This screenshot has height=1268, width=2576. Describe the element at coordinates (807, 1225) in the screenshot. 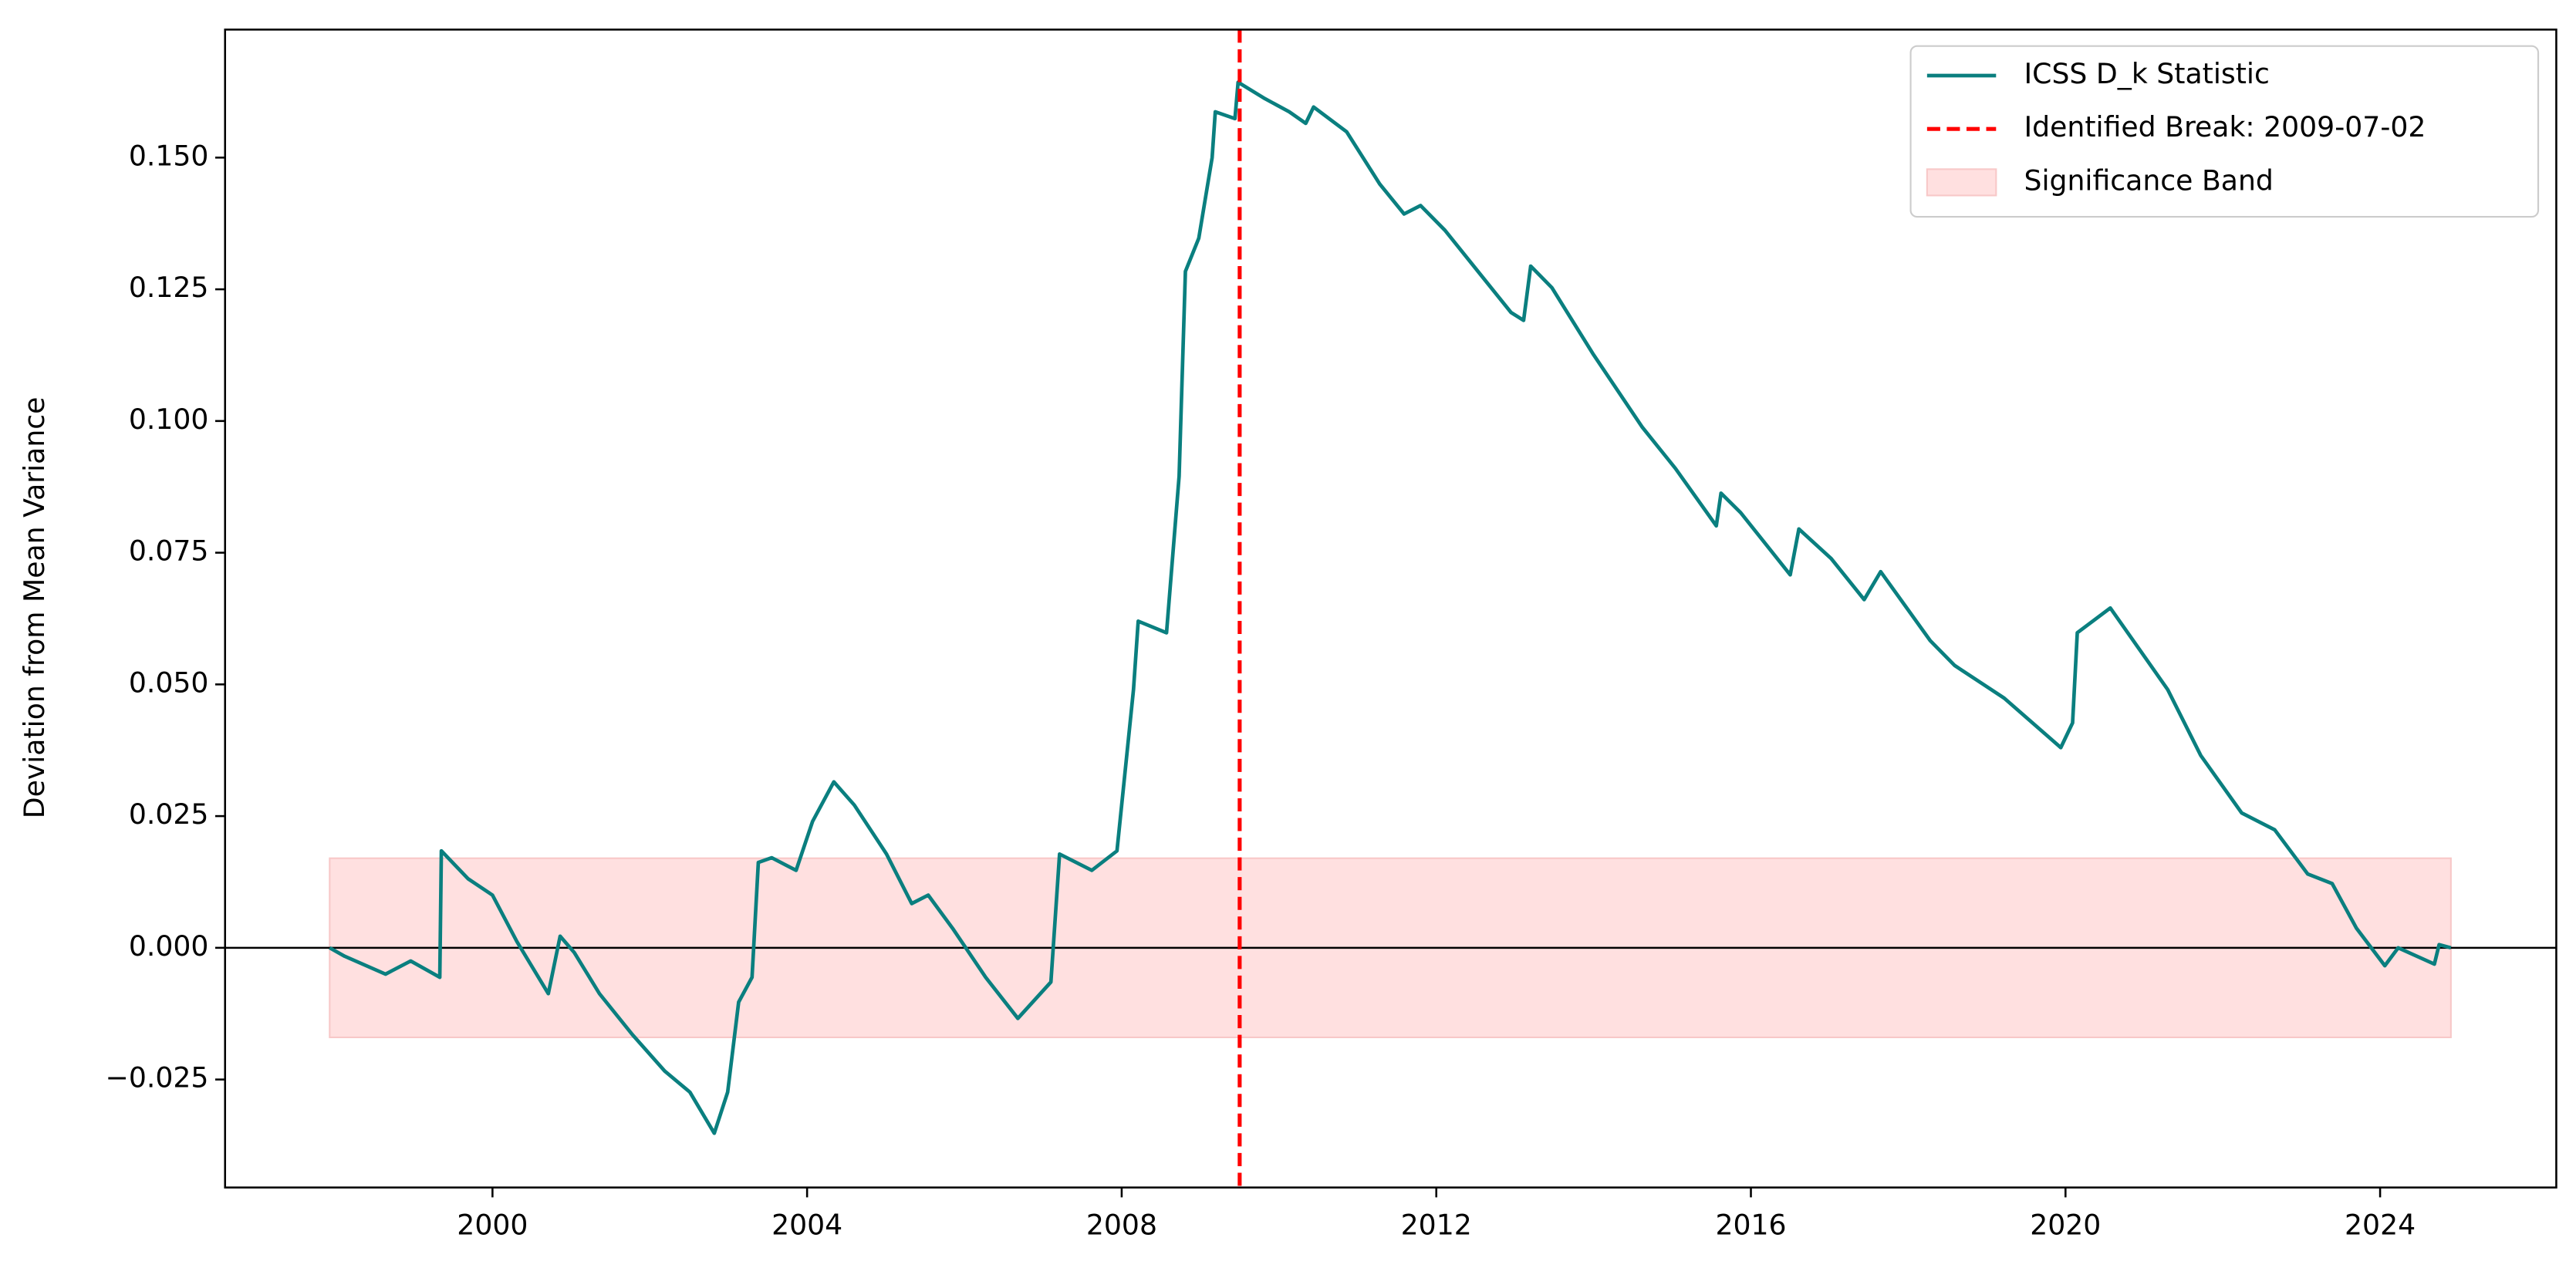

I see `x-tick-label: 2004` at that location.